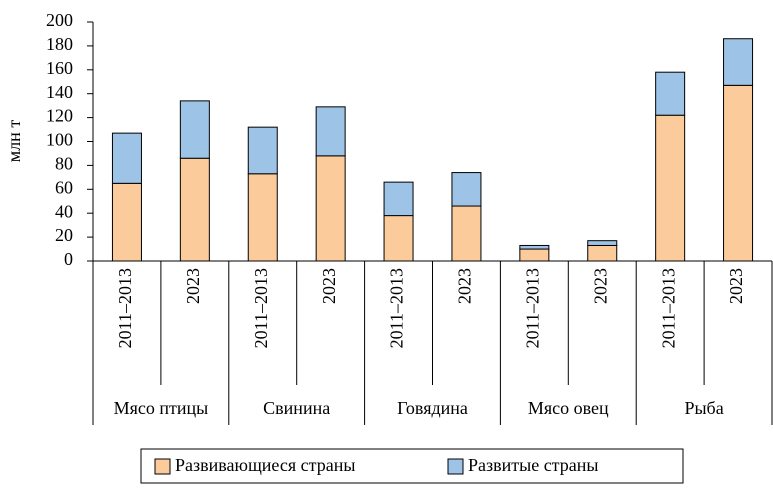  Describe the element at coordinates (14, 141) in the screenshot. I see `y-axis-label: млн т` at that location.